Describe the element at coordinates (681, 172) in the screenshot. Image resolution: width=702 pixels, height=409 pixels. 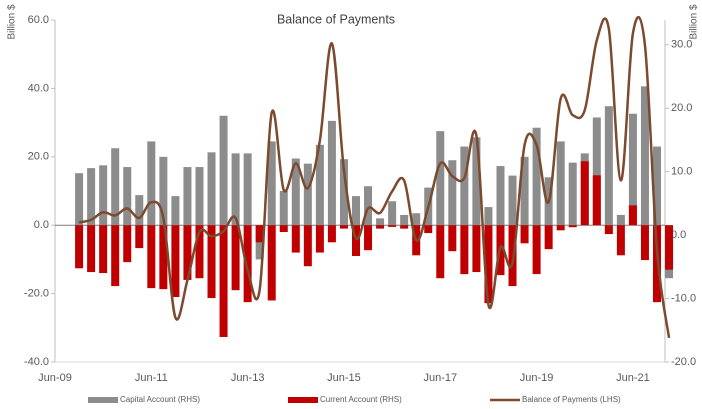
I see `y2-tick-label: 10.0` at that location.